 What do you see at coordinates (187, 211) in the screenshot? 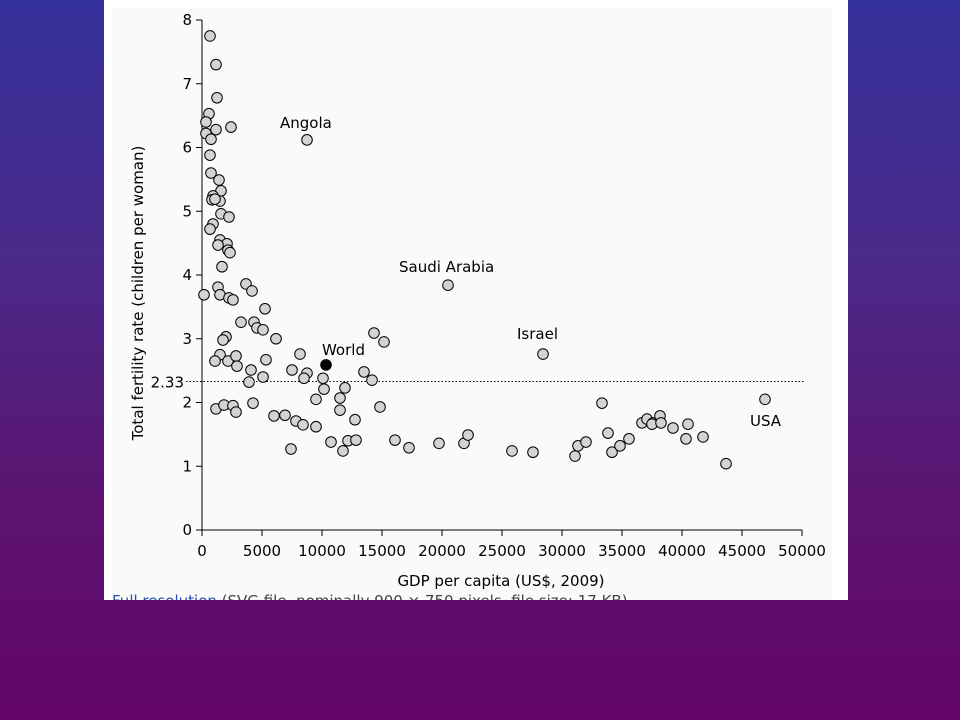
I see `y-tick-label: 5` at bounding box center [187, 211].